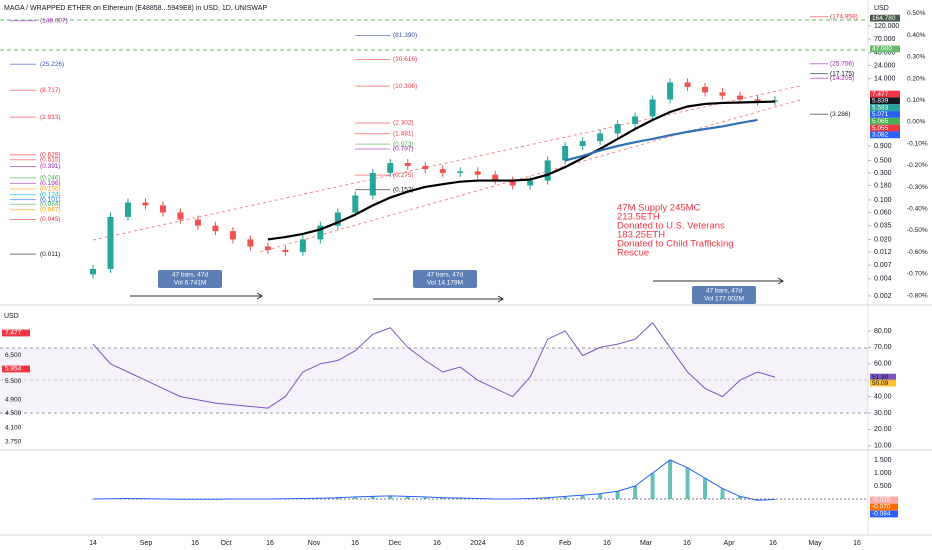 This screenshot has width=932, height=550. Describe the element at coordinates (638, 217) in the screenshot. I see `annotation-line: 213.5ETH` at that location.